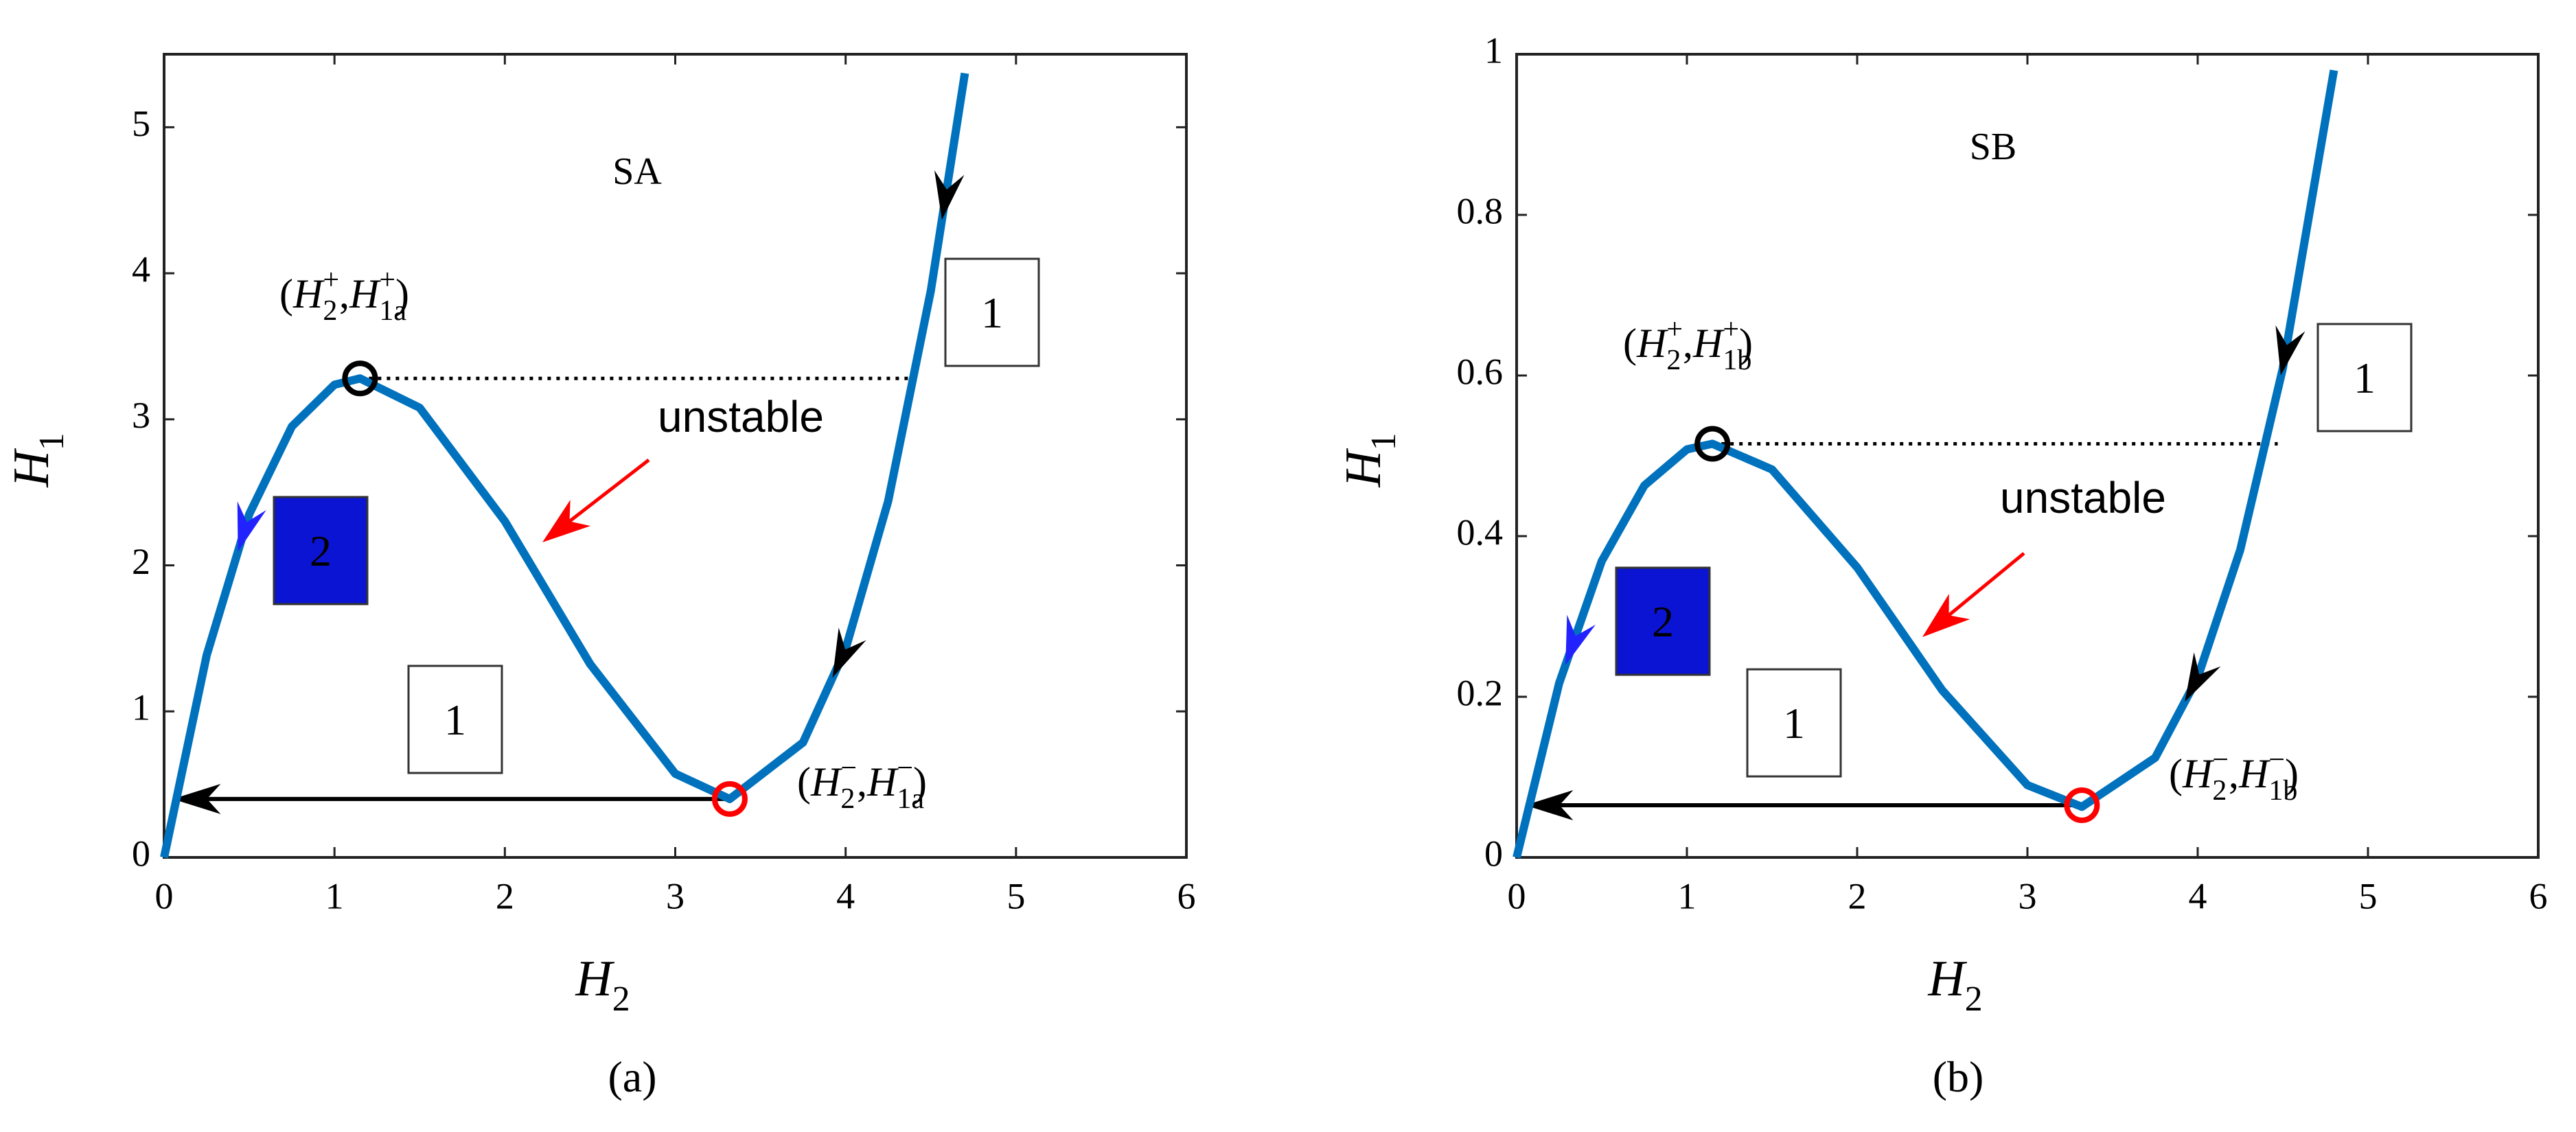 The height and width of the screenshot is (1132, 2576). What do you see at coordinates (1480, 692) in the screenshot?
I see `y-tick-label: 0.2` at bounding box center [1480, 692].